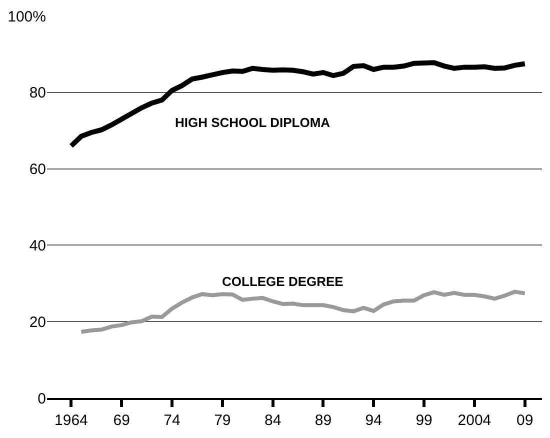  What do you see at coordinates (303, 312) in the screenshot?
I see `line-series` at bounding box center [303, 312].